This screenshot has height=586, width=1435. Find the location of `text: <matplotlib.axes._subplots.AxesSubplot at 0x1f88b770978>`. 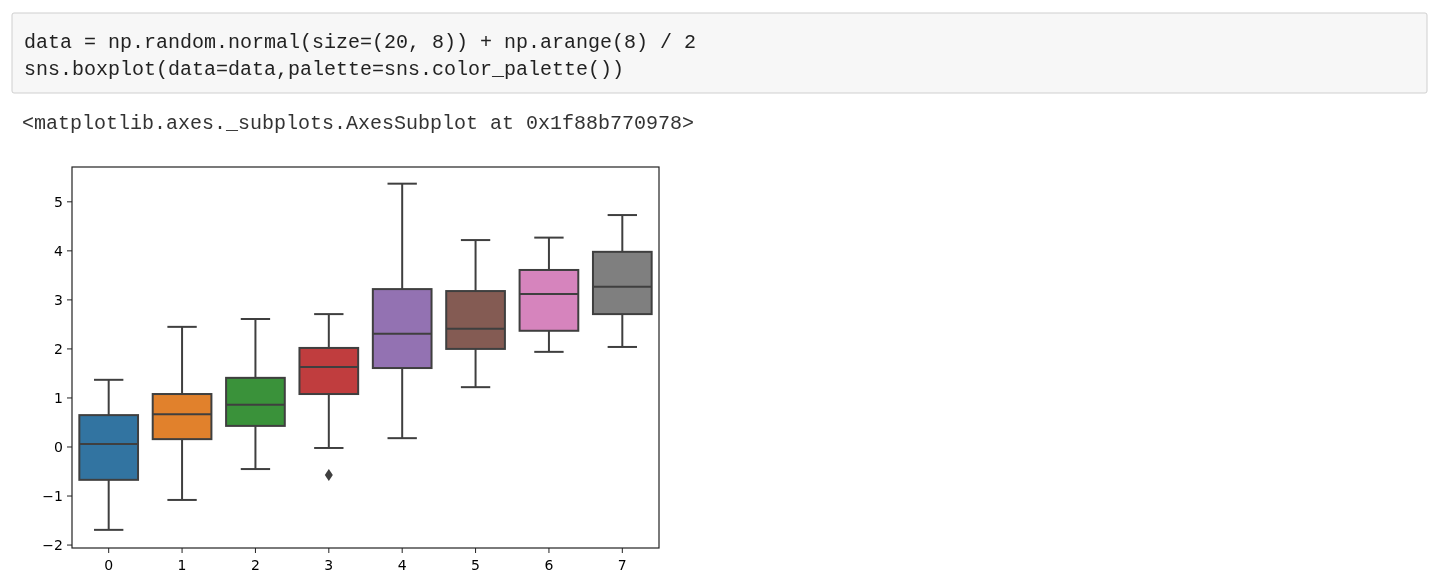

text: <matplotlib.axes._subplots.AxesSubplot at 0x1f88b770978> is located at coordinates (358, 123).